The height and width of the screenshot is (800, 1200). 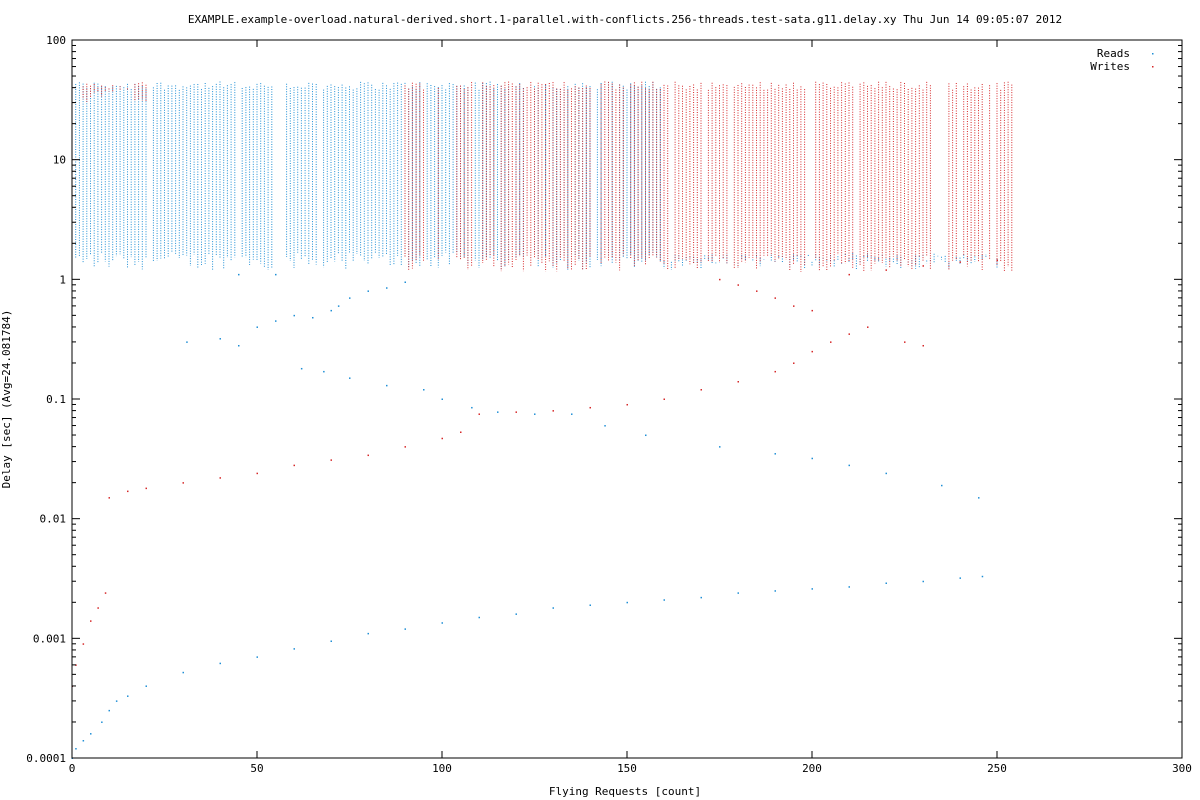 I want to click on x-tick-label: 150, so click(x=627, y=768).